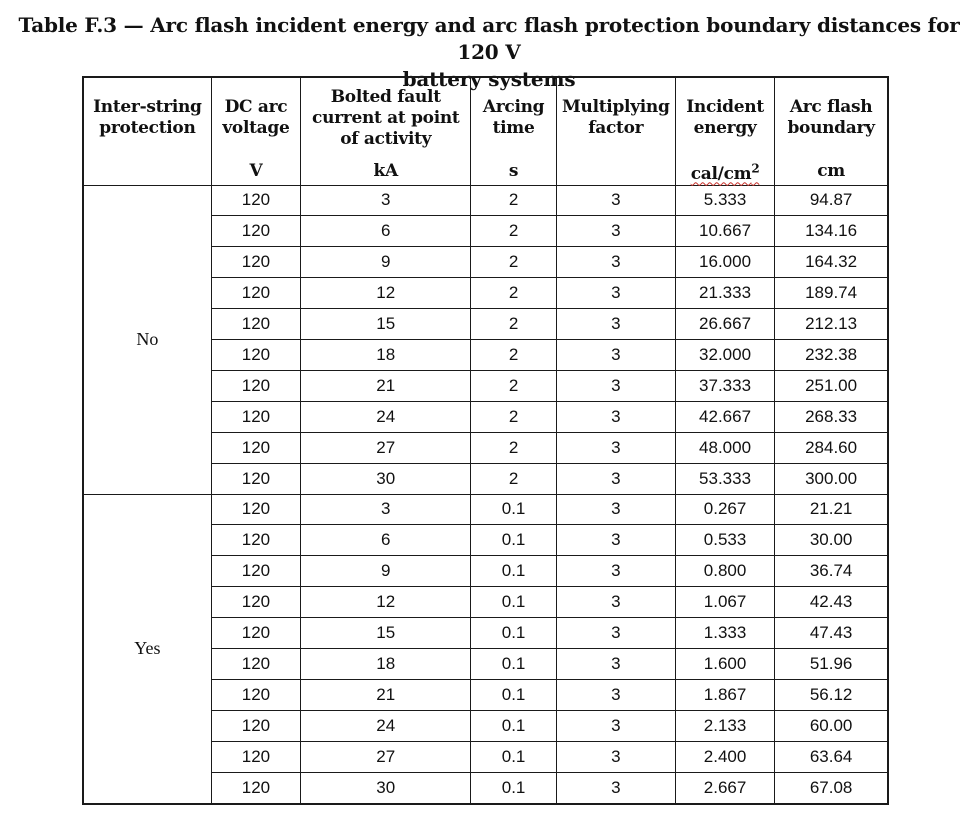  What do you see at coordinates (831, 107) in the screenshot?
I see `column-header-line: Arc flash` at bounding box center [831, 107].